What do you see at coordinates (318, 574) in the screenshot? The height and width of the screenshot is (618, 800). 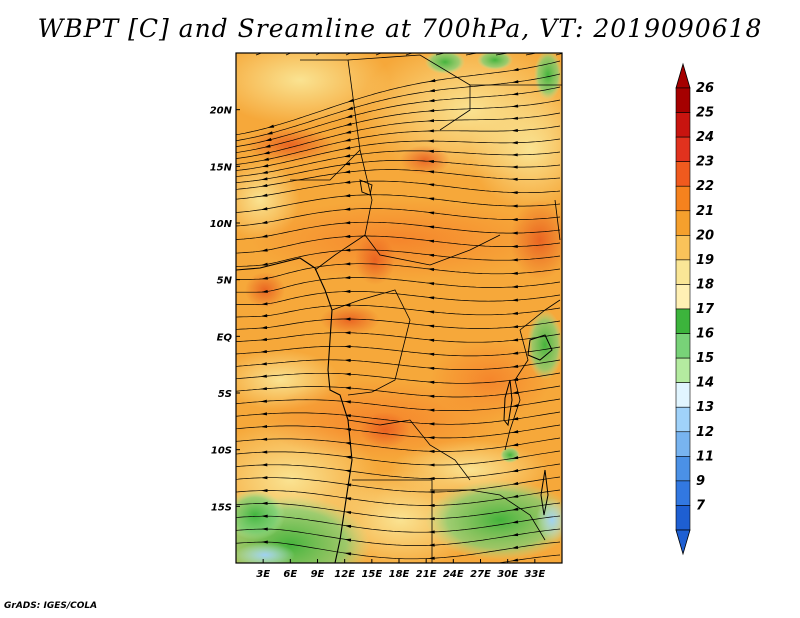 I see `x-tick-label: 9E` at bounding box center [318, 574].